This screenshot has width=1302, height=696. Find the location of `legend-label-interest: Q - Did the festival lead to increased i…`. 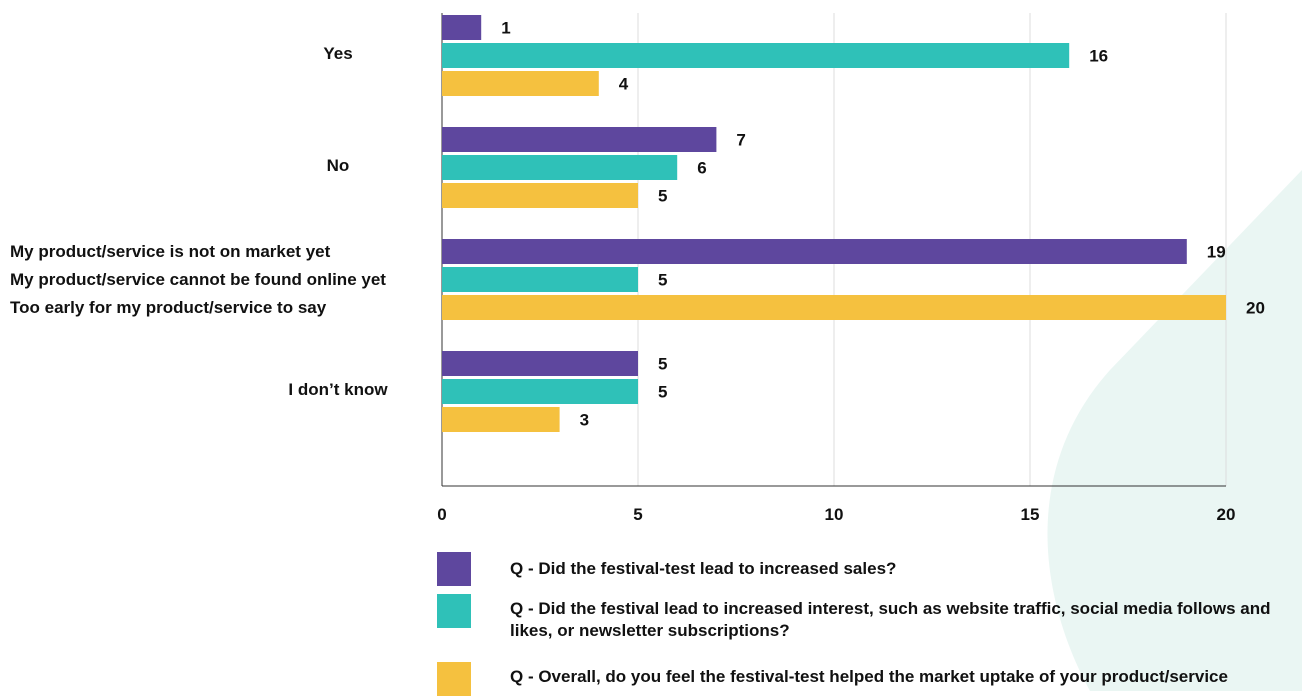

legend-label-interest: Q - Did the festival lead to increased i… is located at coordinates (905, 620).